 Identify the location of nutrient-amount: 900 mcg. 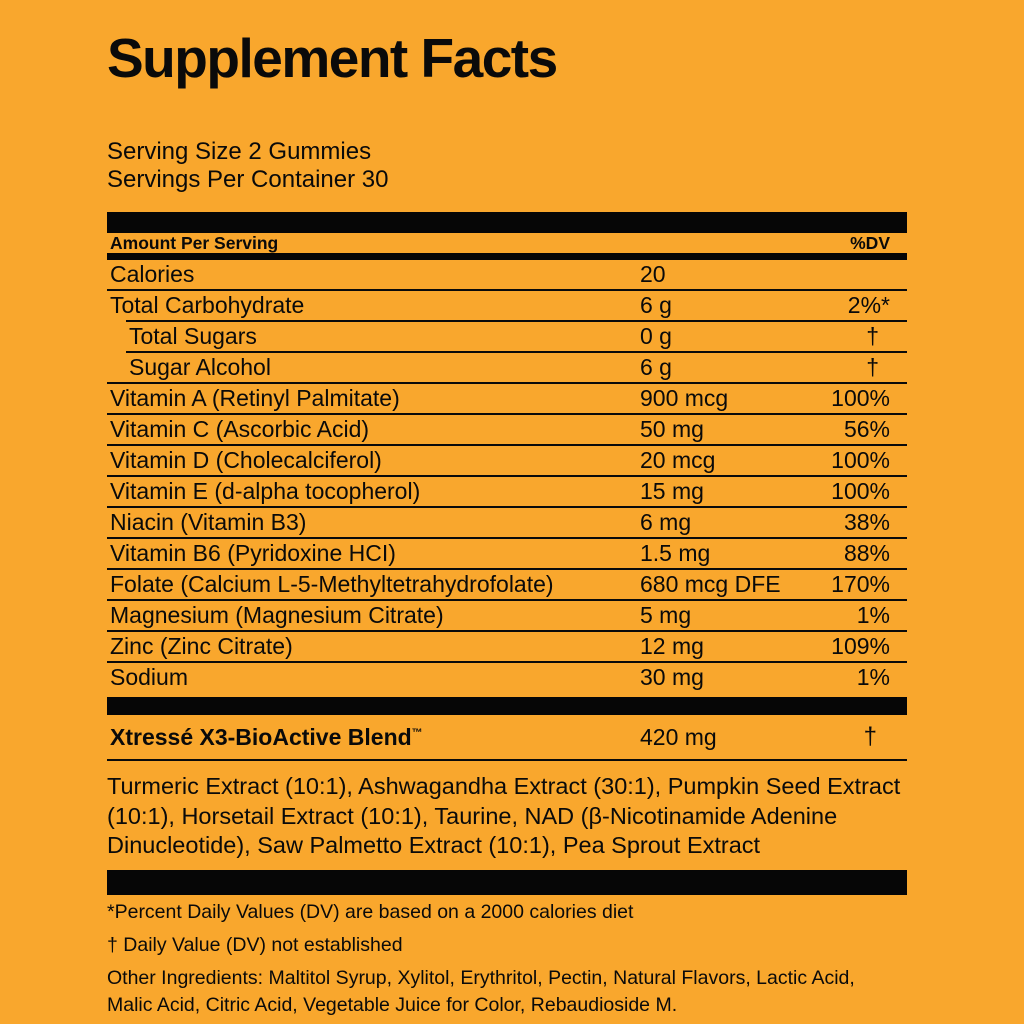
(684, 398).